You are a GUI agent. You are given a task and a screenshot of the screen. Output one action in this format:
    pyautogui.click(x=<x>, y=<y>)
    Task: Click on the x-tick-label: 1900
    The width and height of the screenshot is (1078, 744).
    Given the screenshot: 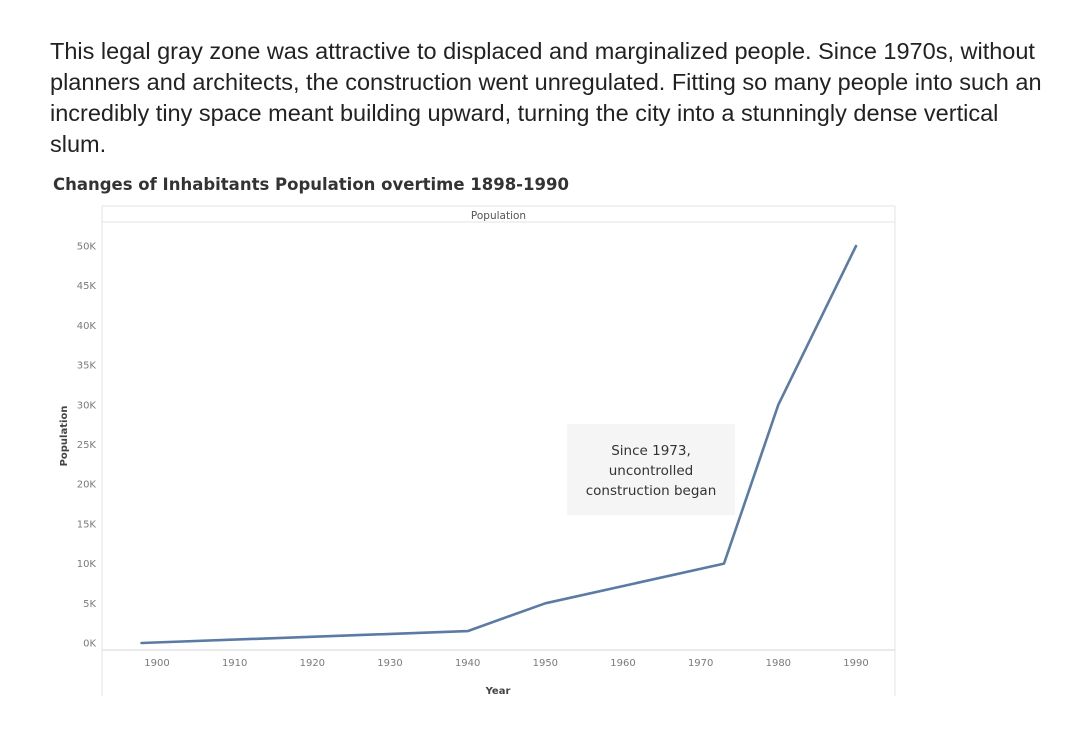 What is the action you would take?
    pyautogui.click(x=156, y=663)
    